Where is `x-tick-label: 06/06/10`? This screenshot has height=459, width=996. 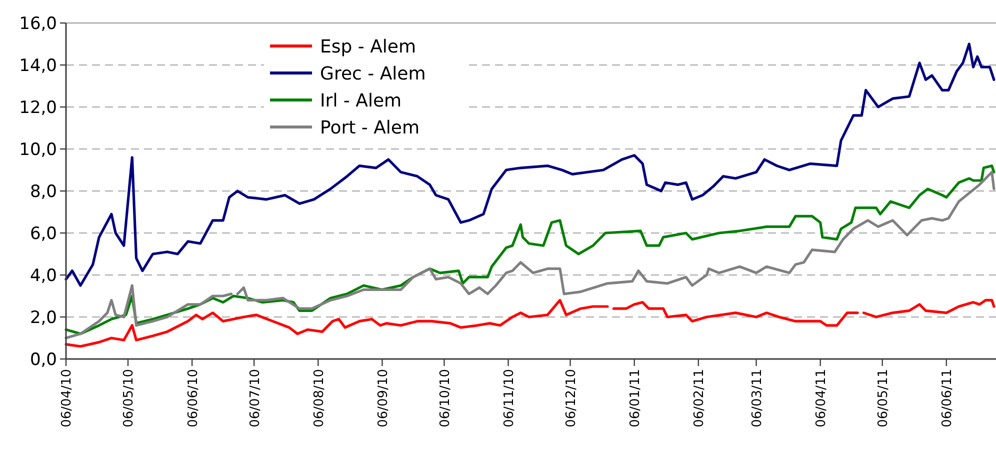 x-tick-label: 06/06/10 is located at coordinates (193, 398).